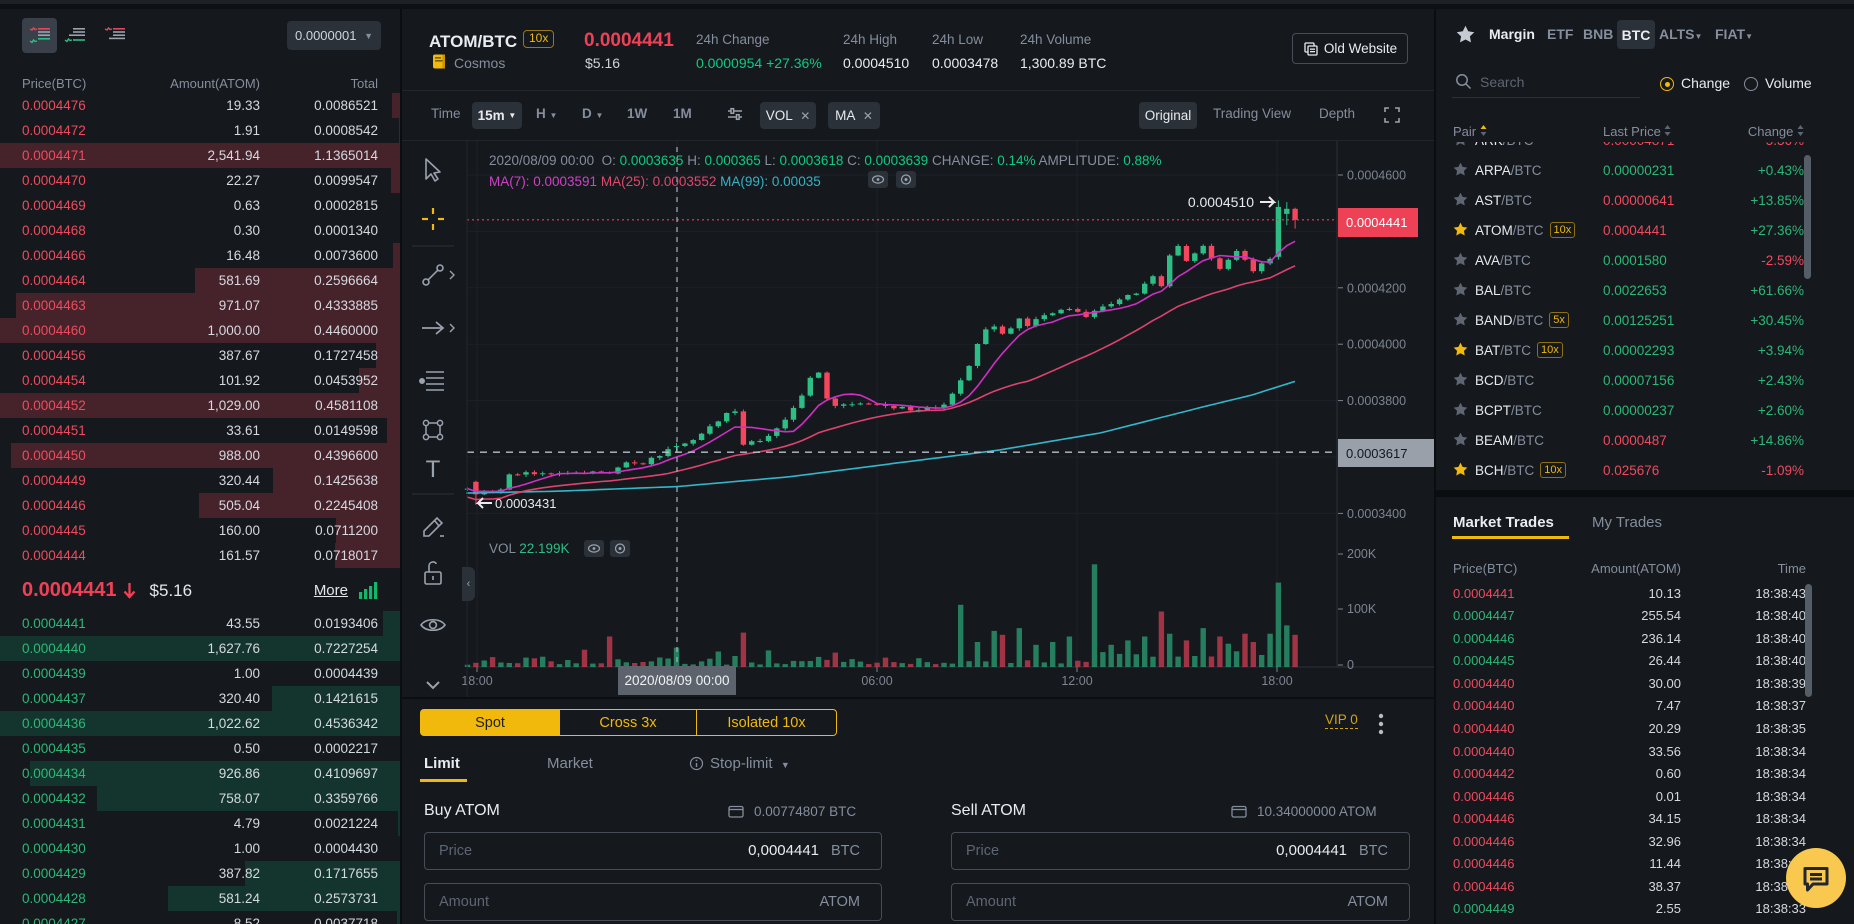 This screenshot has height=924, width=1854. I want to click on svg-text: 06:00, so click(876, 681).